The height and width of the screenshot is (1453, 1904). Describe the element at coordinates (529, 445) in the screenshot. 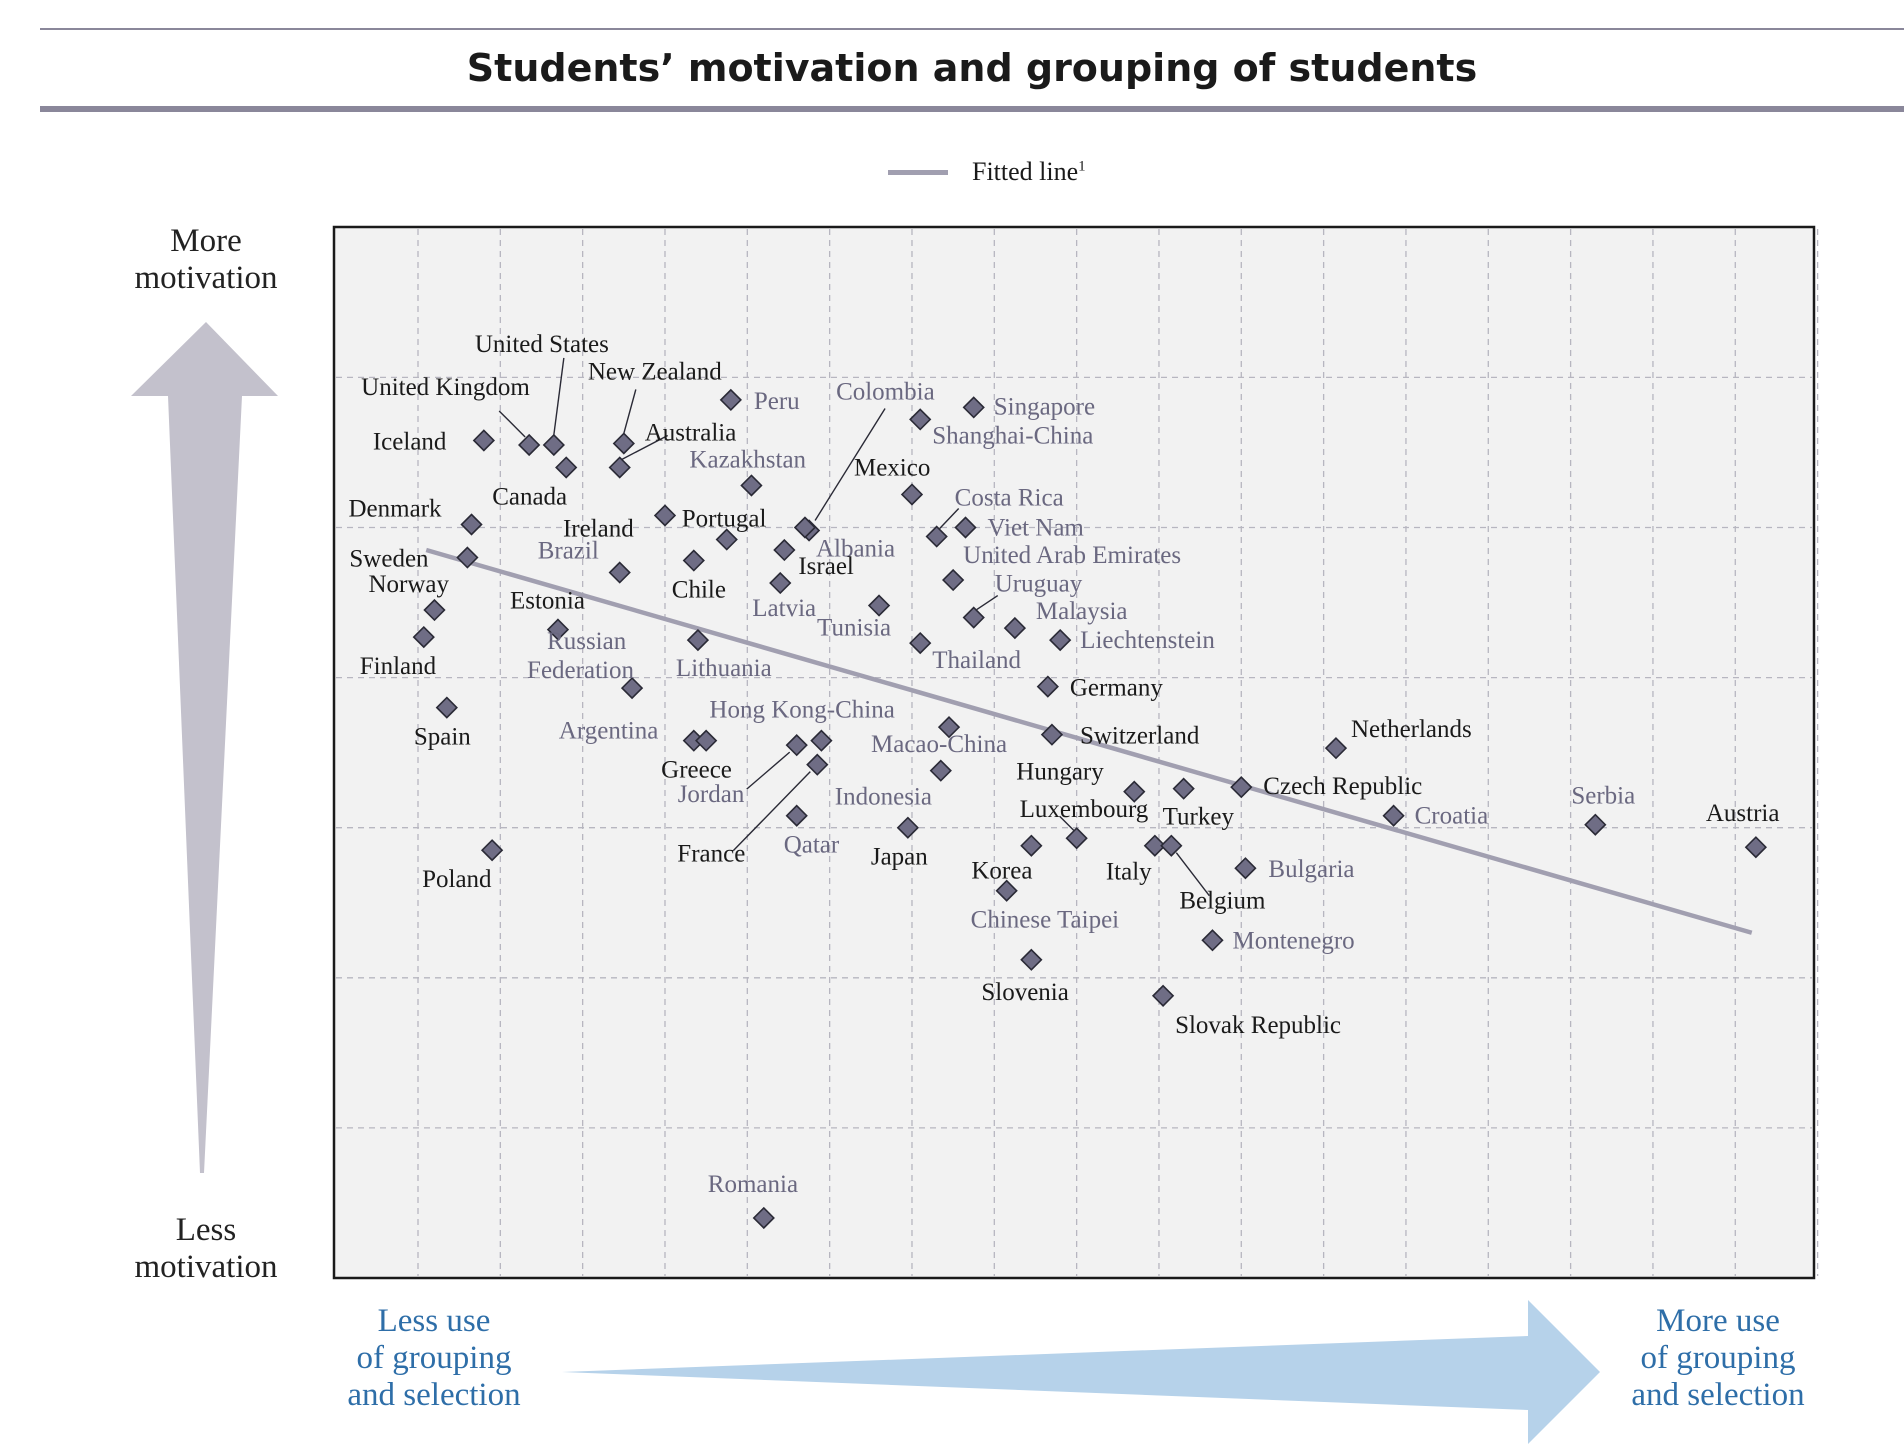

I see `point-united-kingdom` at that location.